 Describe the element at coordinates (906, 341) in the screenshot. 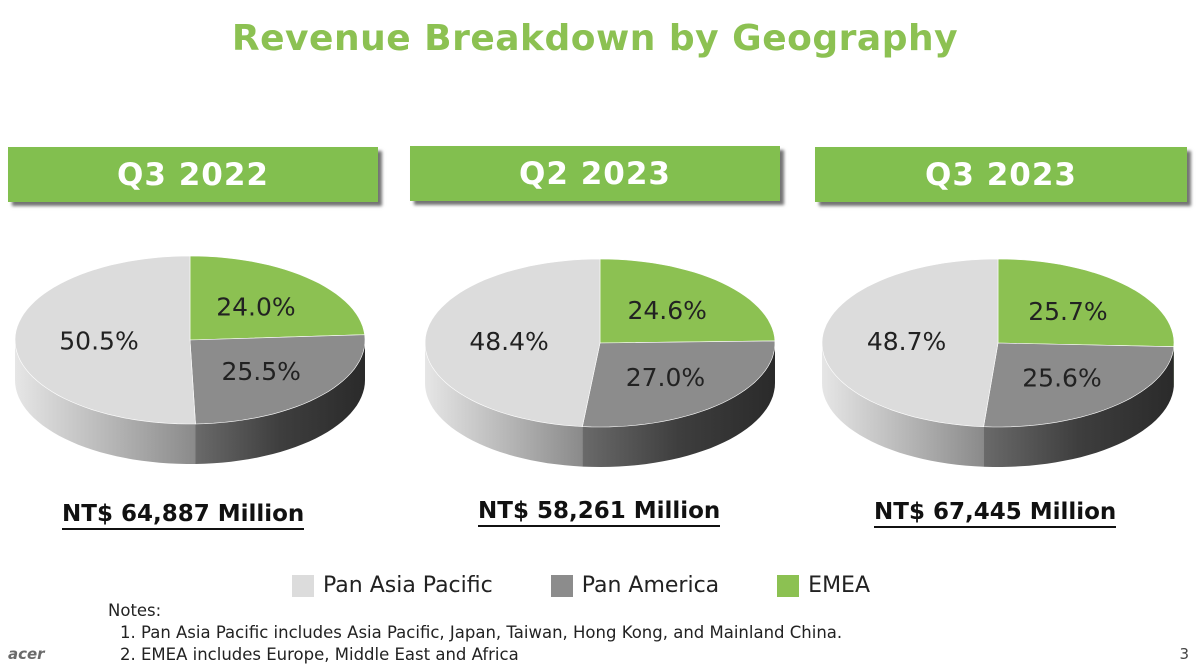

I see `pie-label-pan-asia-pacific: 48.7%` at that location.